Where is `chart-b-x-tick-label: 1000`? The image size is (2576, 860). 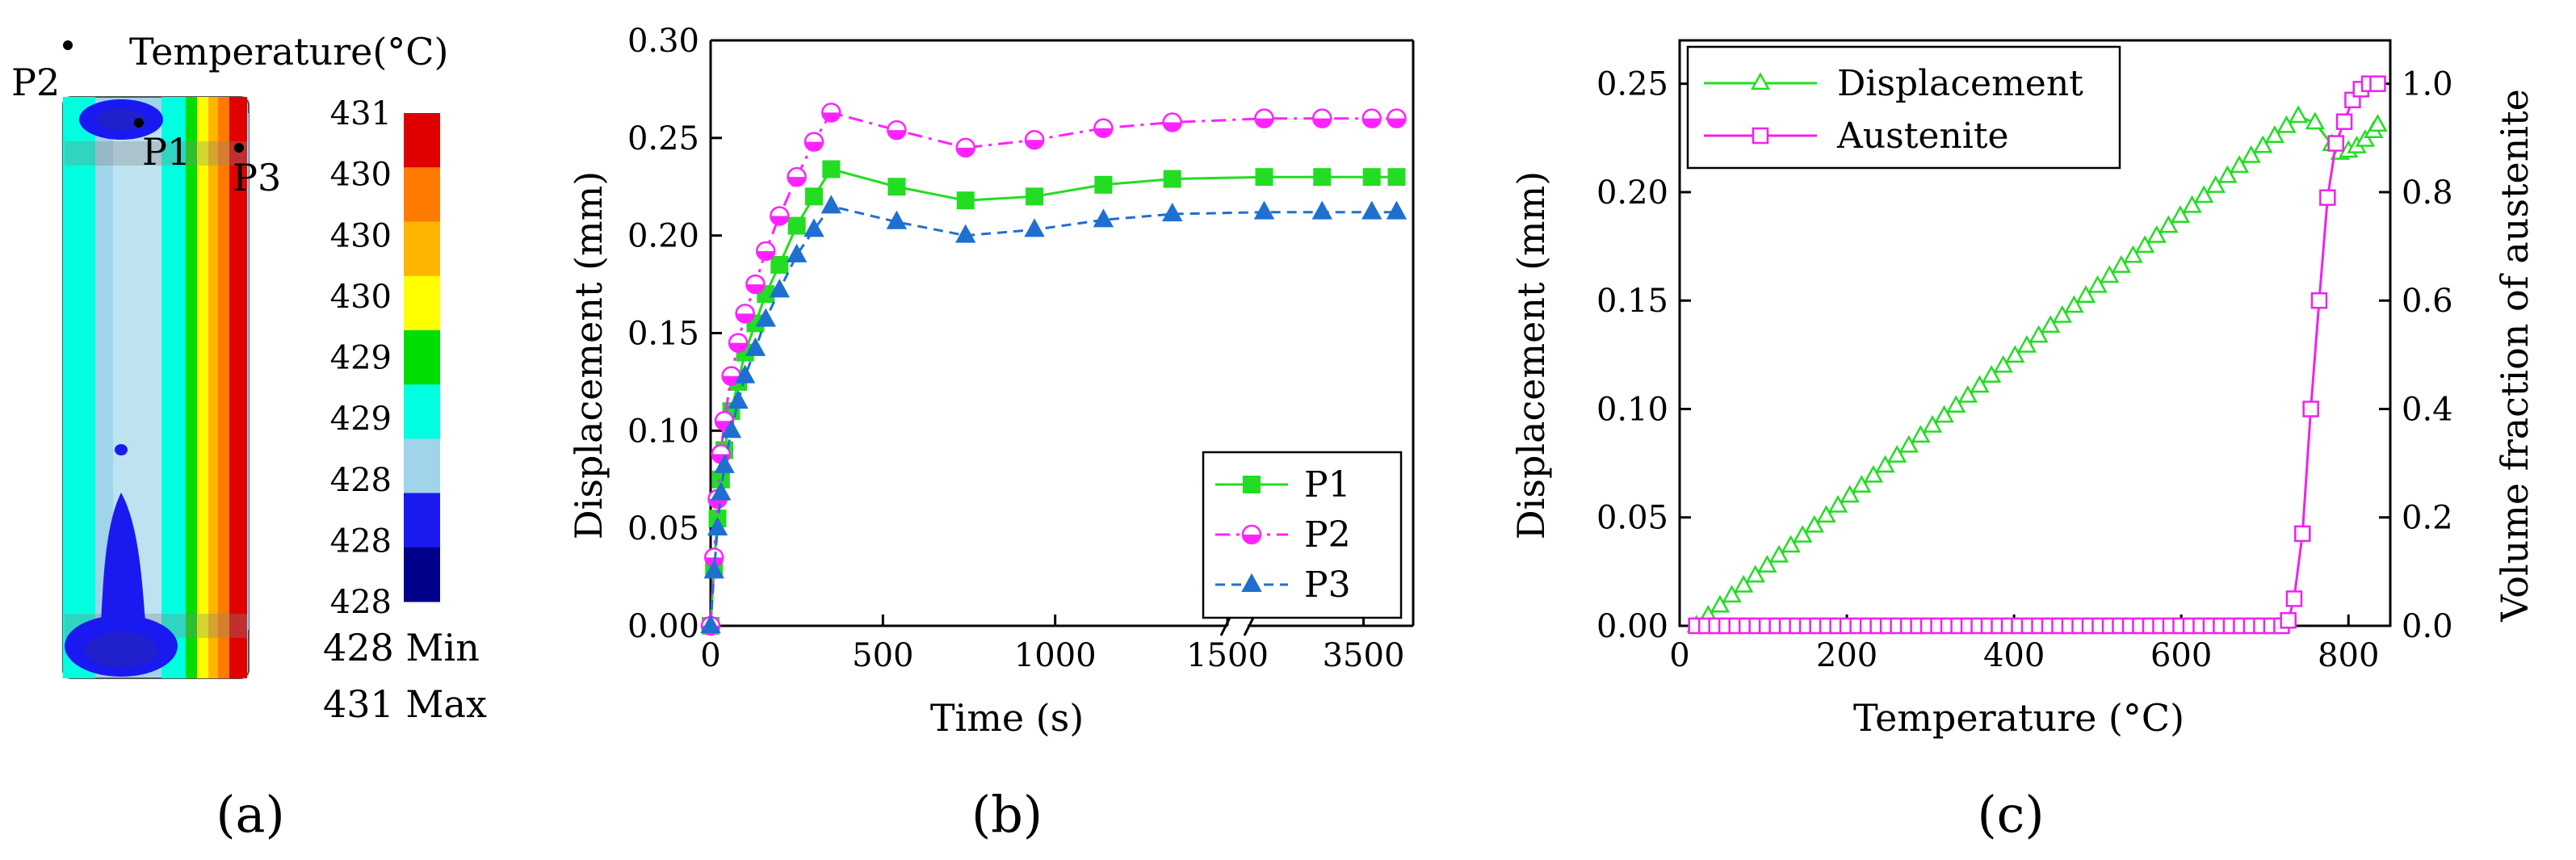 chart-b-x-tick-label: 1000 is located at coordinates (1055, 655).